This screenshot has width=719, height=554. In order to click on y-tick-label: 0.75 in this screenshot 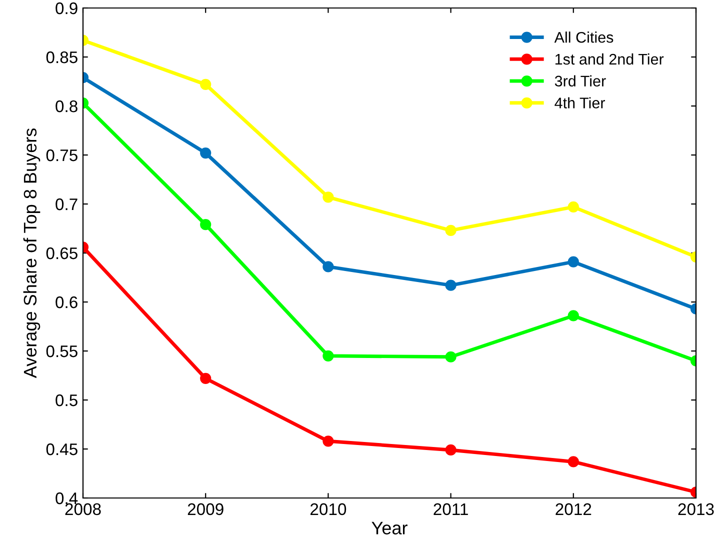, I will do `click(62, 155)`.